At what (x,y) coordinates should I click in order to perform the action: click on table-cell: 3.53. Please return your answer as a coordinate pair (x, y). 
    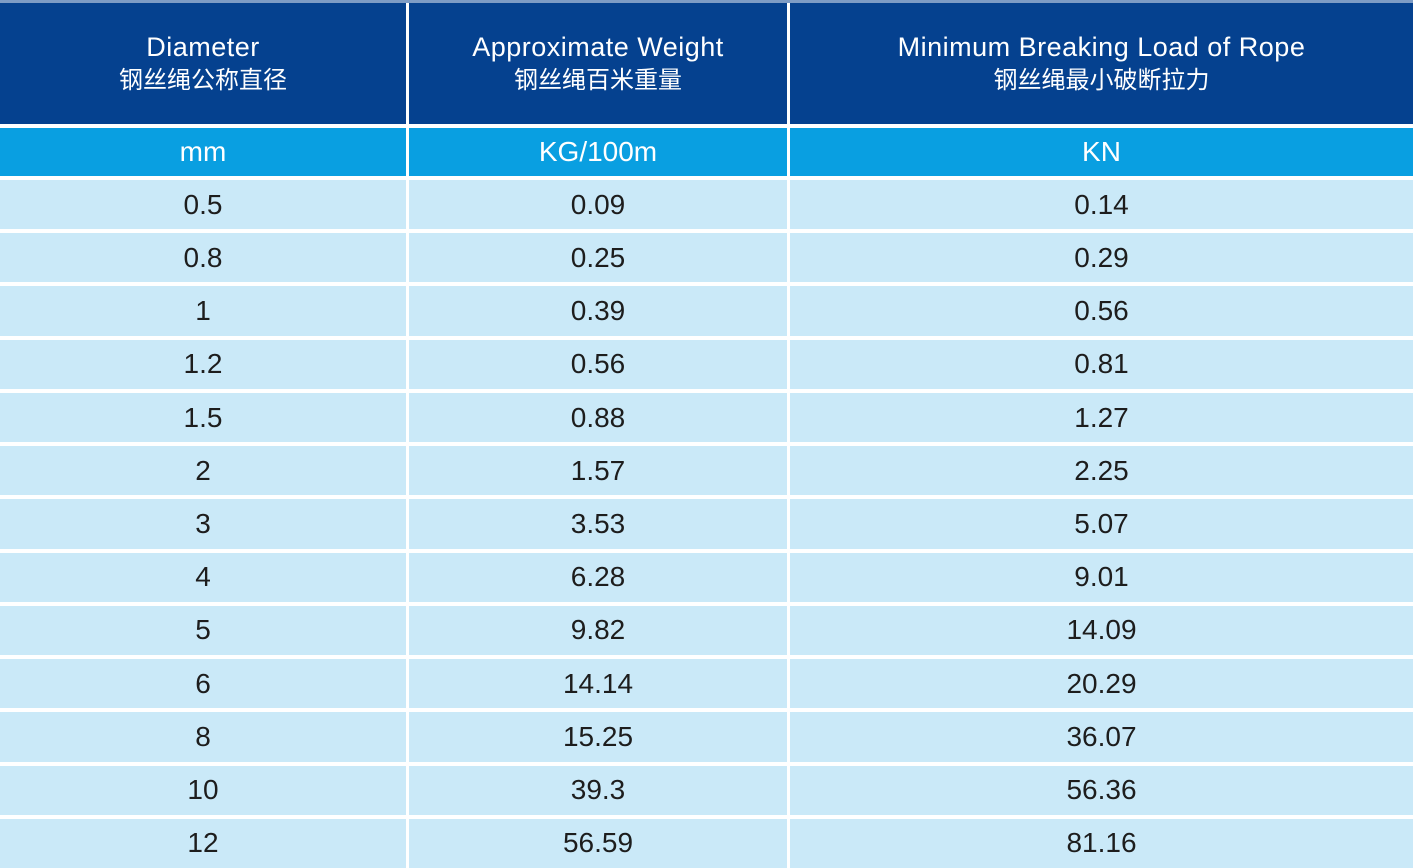
    Looking at the image, I should click on (598, 524).